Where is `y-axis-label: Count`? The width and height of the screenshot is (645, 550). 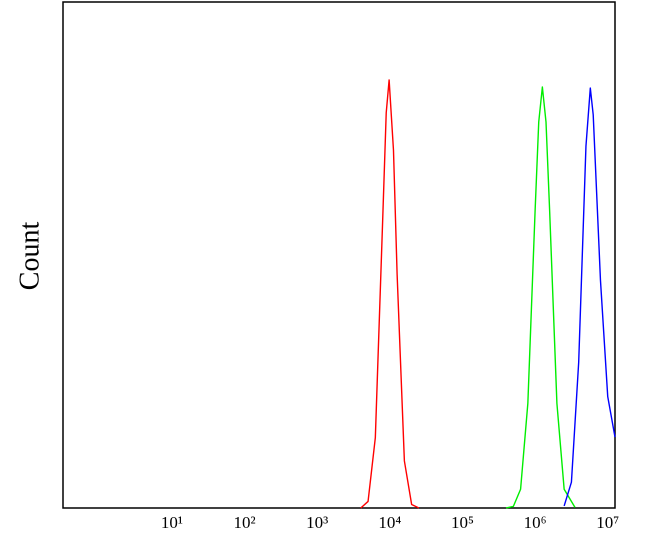 y-axis-label: Count is located at coordinates (29, 256).